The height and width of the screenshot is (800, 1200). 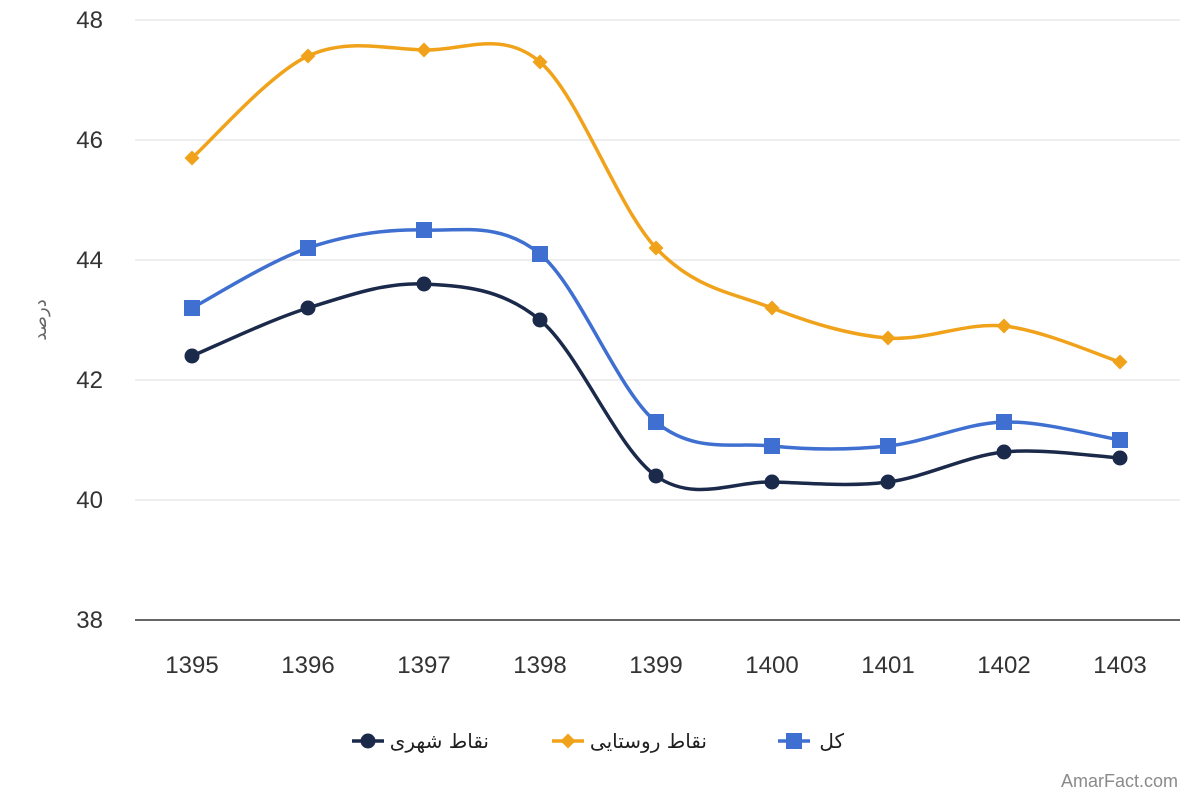 I want to click on legend-label: نقاط شهری, so click(x=439, y=741).